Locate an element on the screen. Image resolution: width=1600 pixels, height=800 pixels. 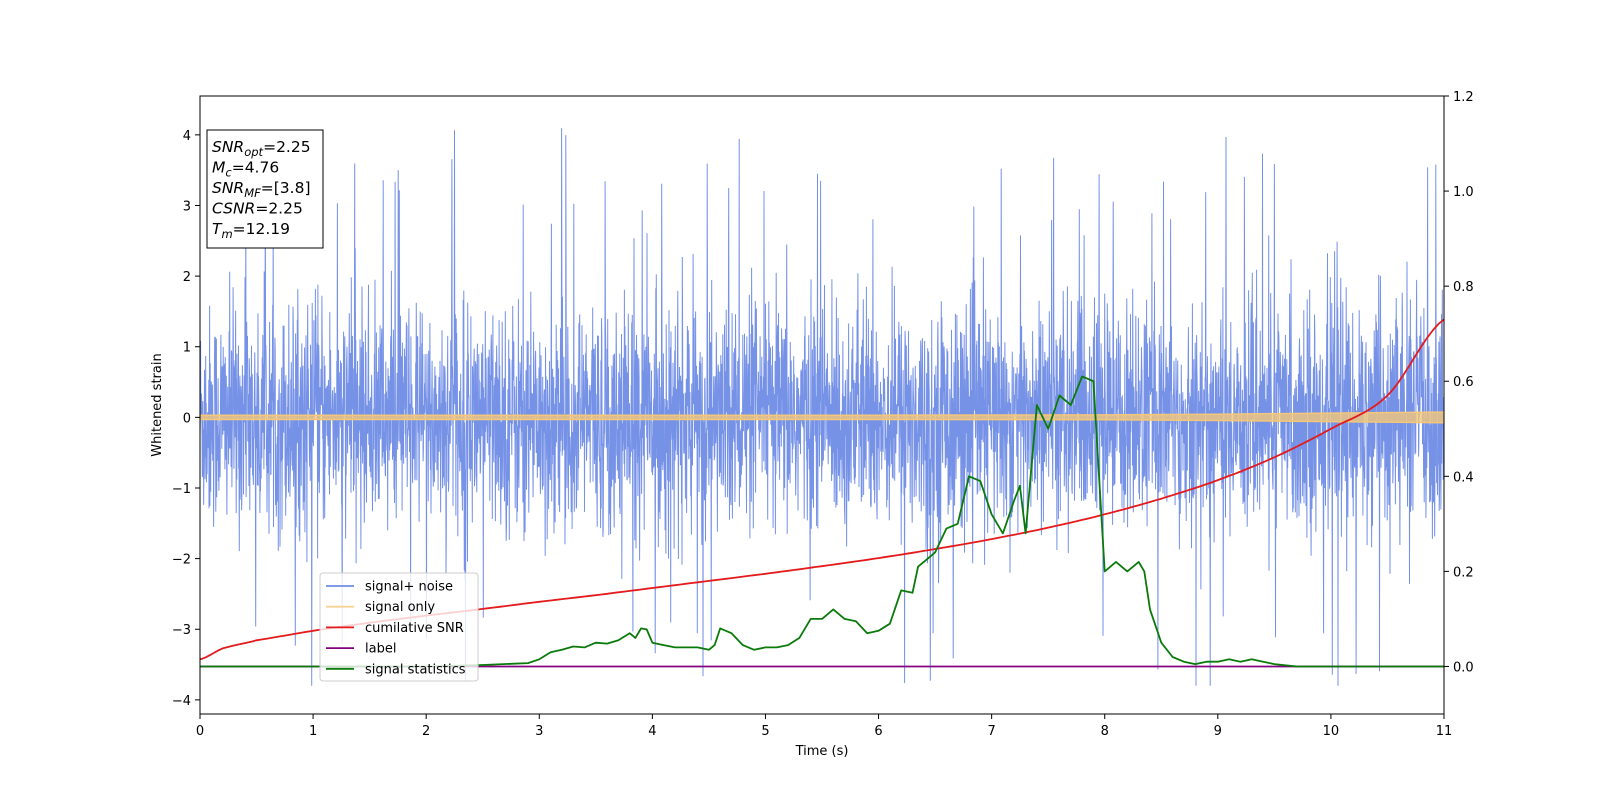
x-tick-label: 1 is located at coordinates (313, 731).